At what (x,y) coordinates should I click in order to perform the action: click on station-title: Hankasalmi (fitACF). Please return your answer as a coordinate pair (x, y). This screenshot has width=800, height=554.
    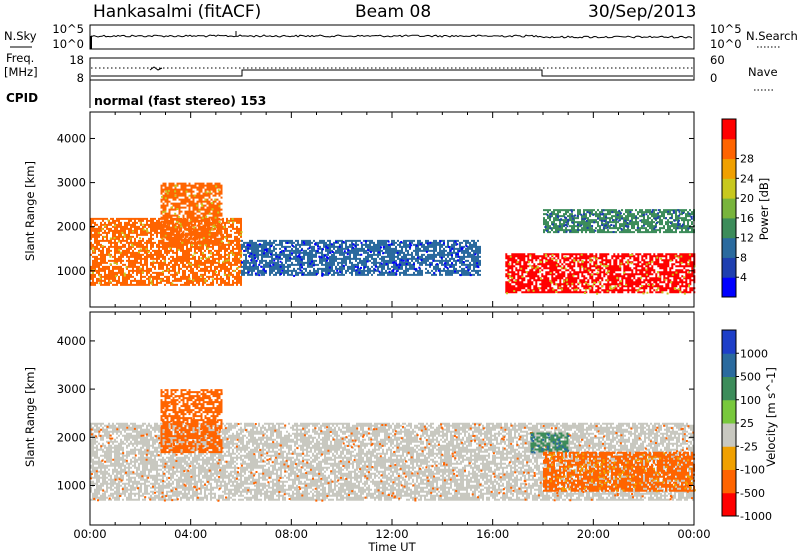
    Looking at the image, I should click on (177, 12).